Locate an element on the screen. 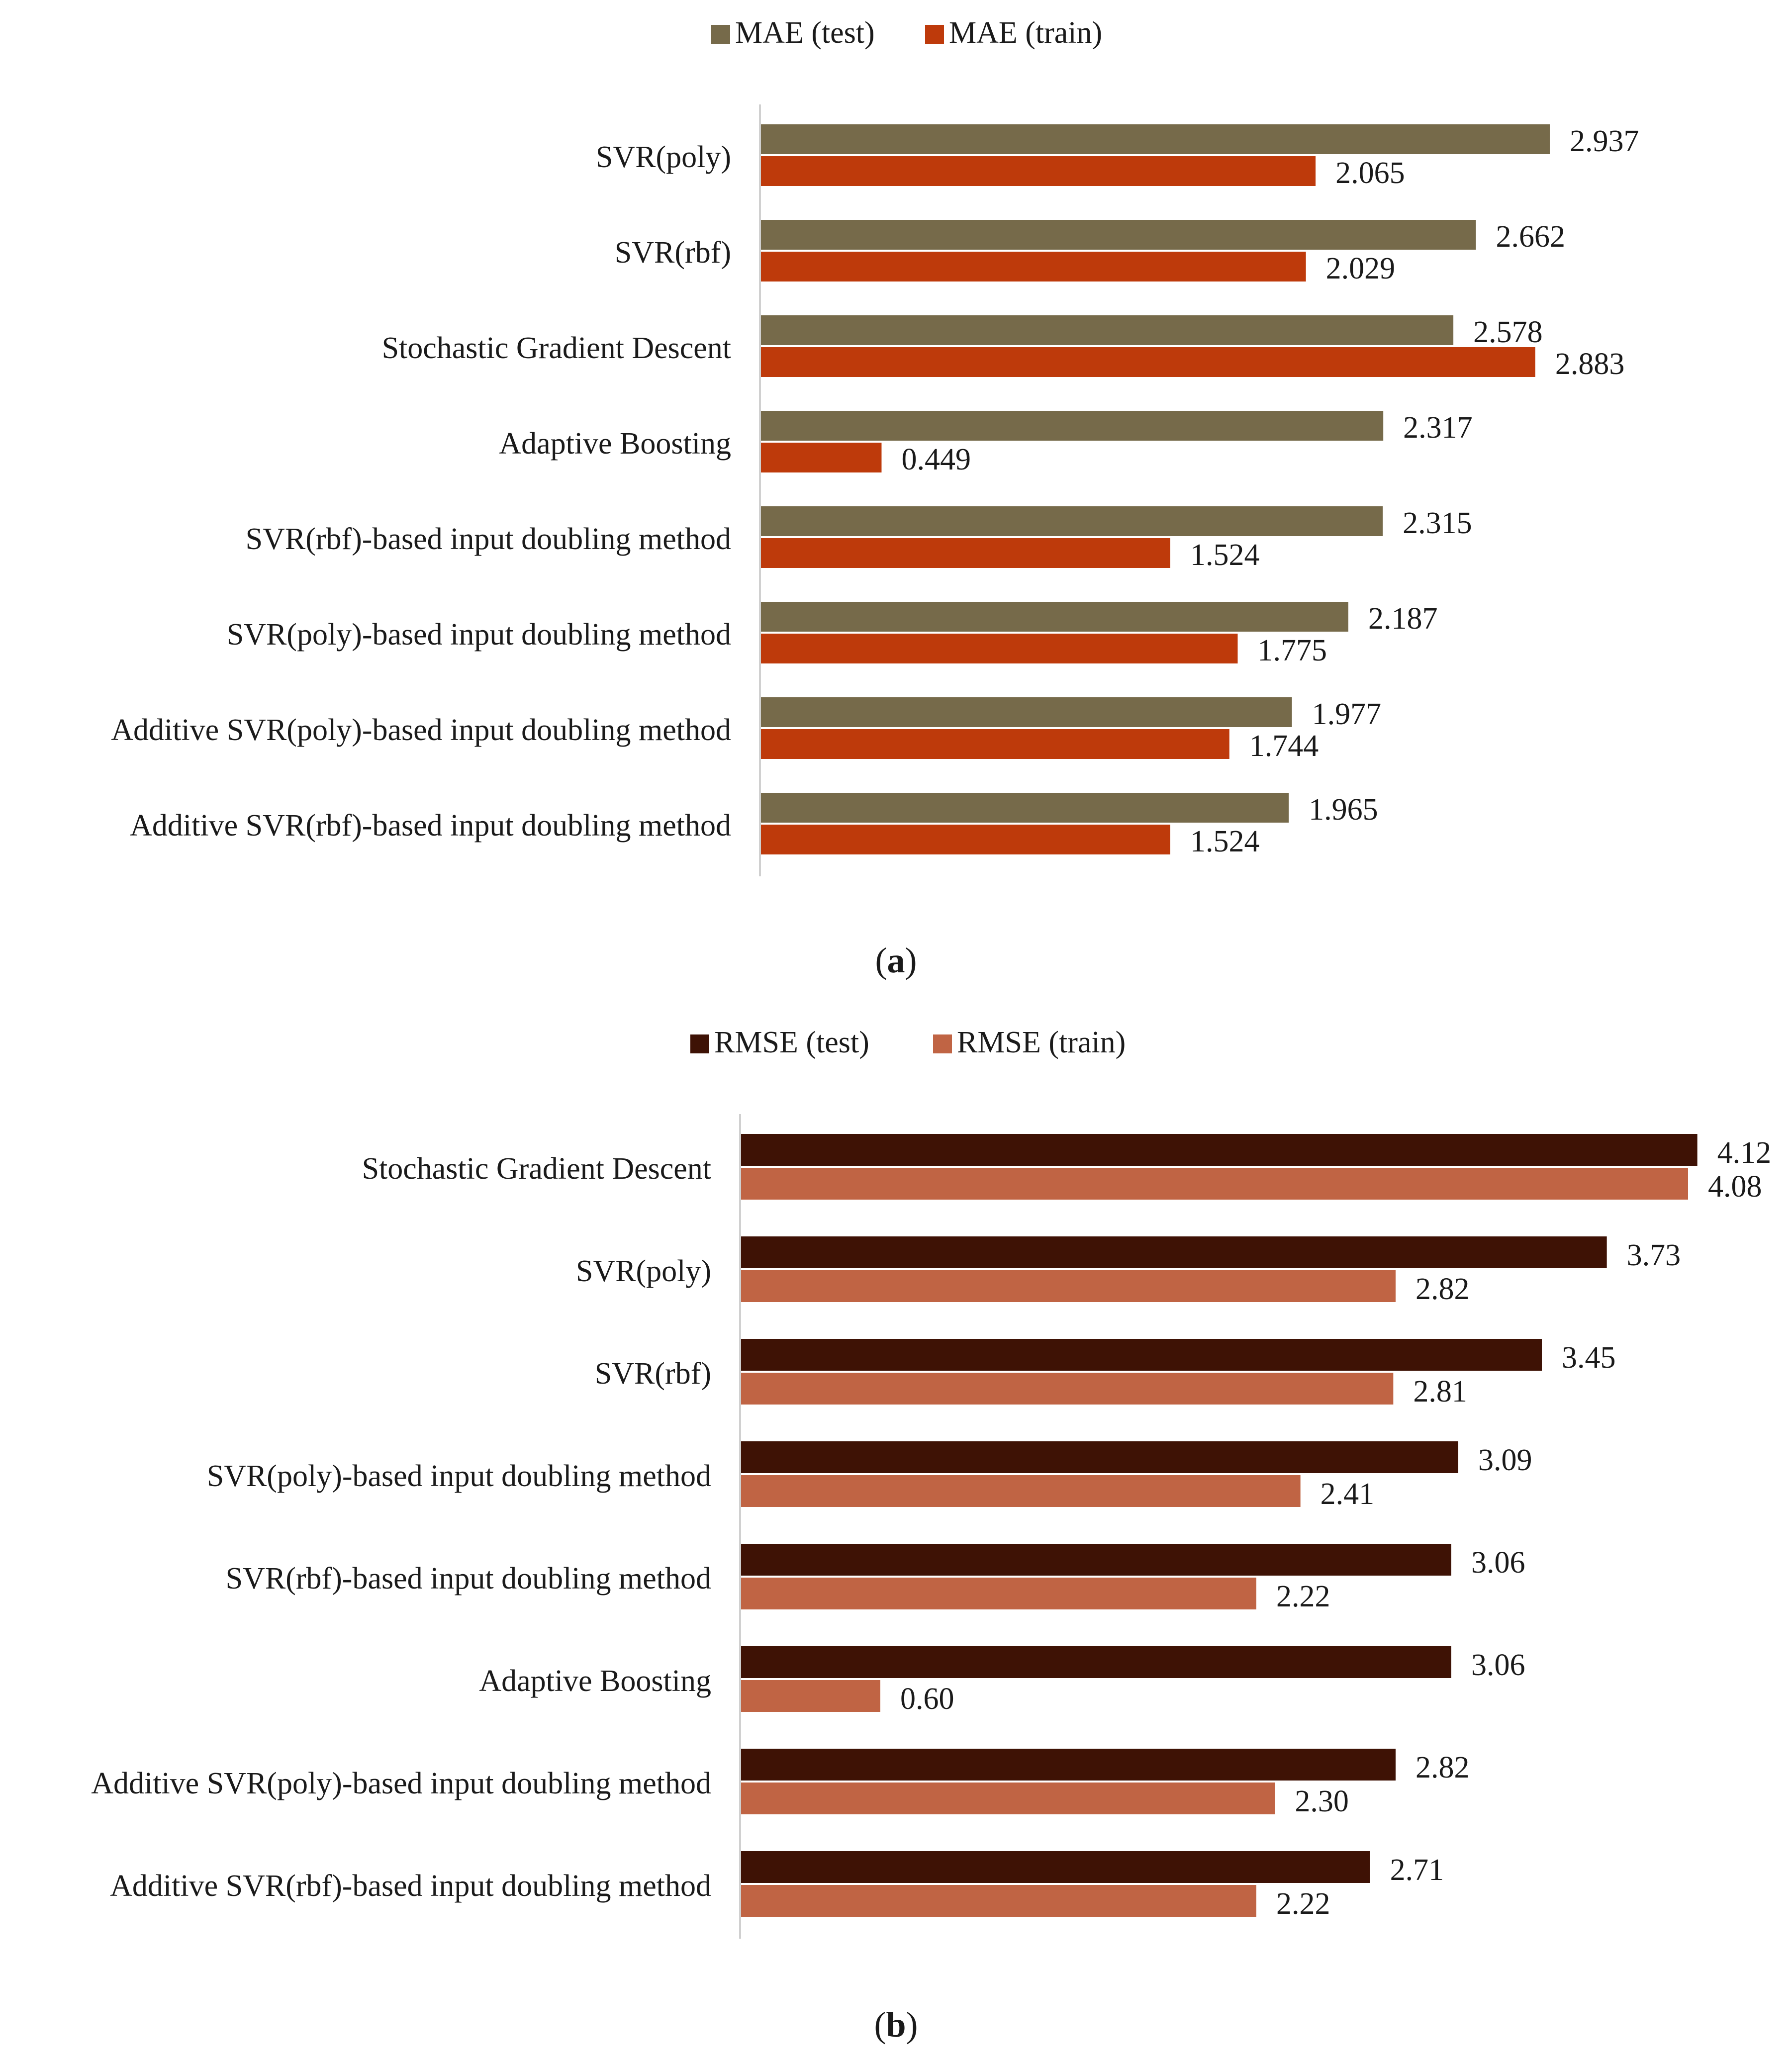 Image resolution: width=1792 pixels, height=2065 pixels. data-label-rmse-test: 2.82 is located at coordinates (1442, 1767).